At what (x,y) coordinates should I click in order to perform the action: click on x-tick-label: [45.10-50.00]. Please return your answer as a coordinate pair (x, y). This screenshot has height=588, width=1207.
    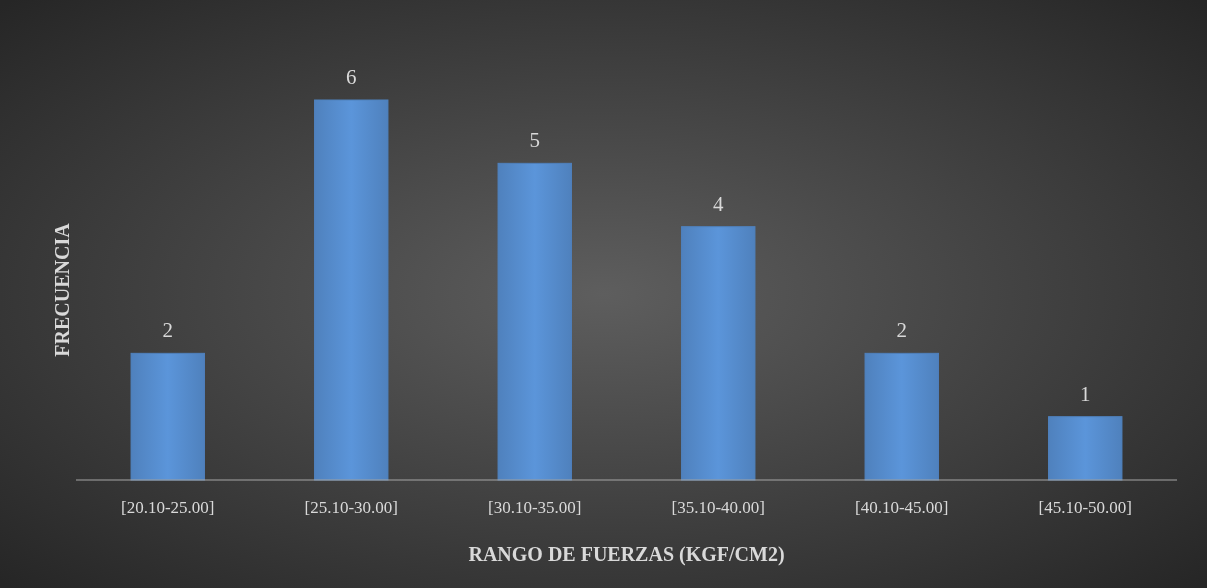
    Looking at the image, I should click on (1085, 507).